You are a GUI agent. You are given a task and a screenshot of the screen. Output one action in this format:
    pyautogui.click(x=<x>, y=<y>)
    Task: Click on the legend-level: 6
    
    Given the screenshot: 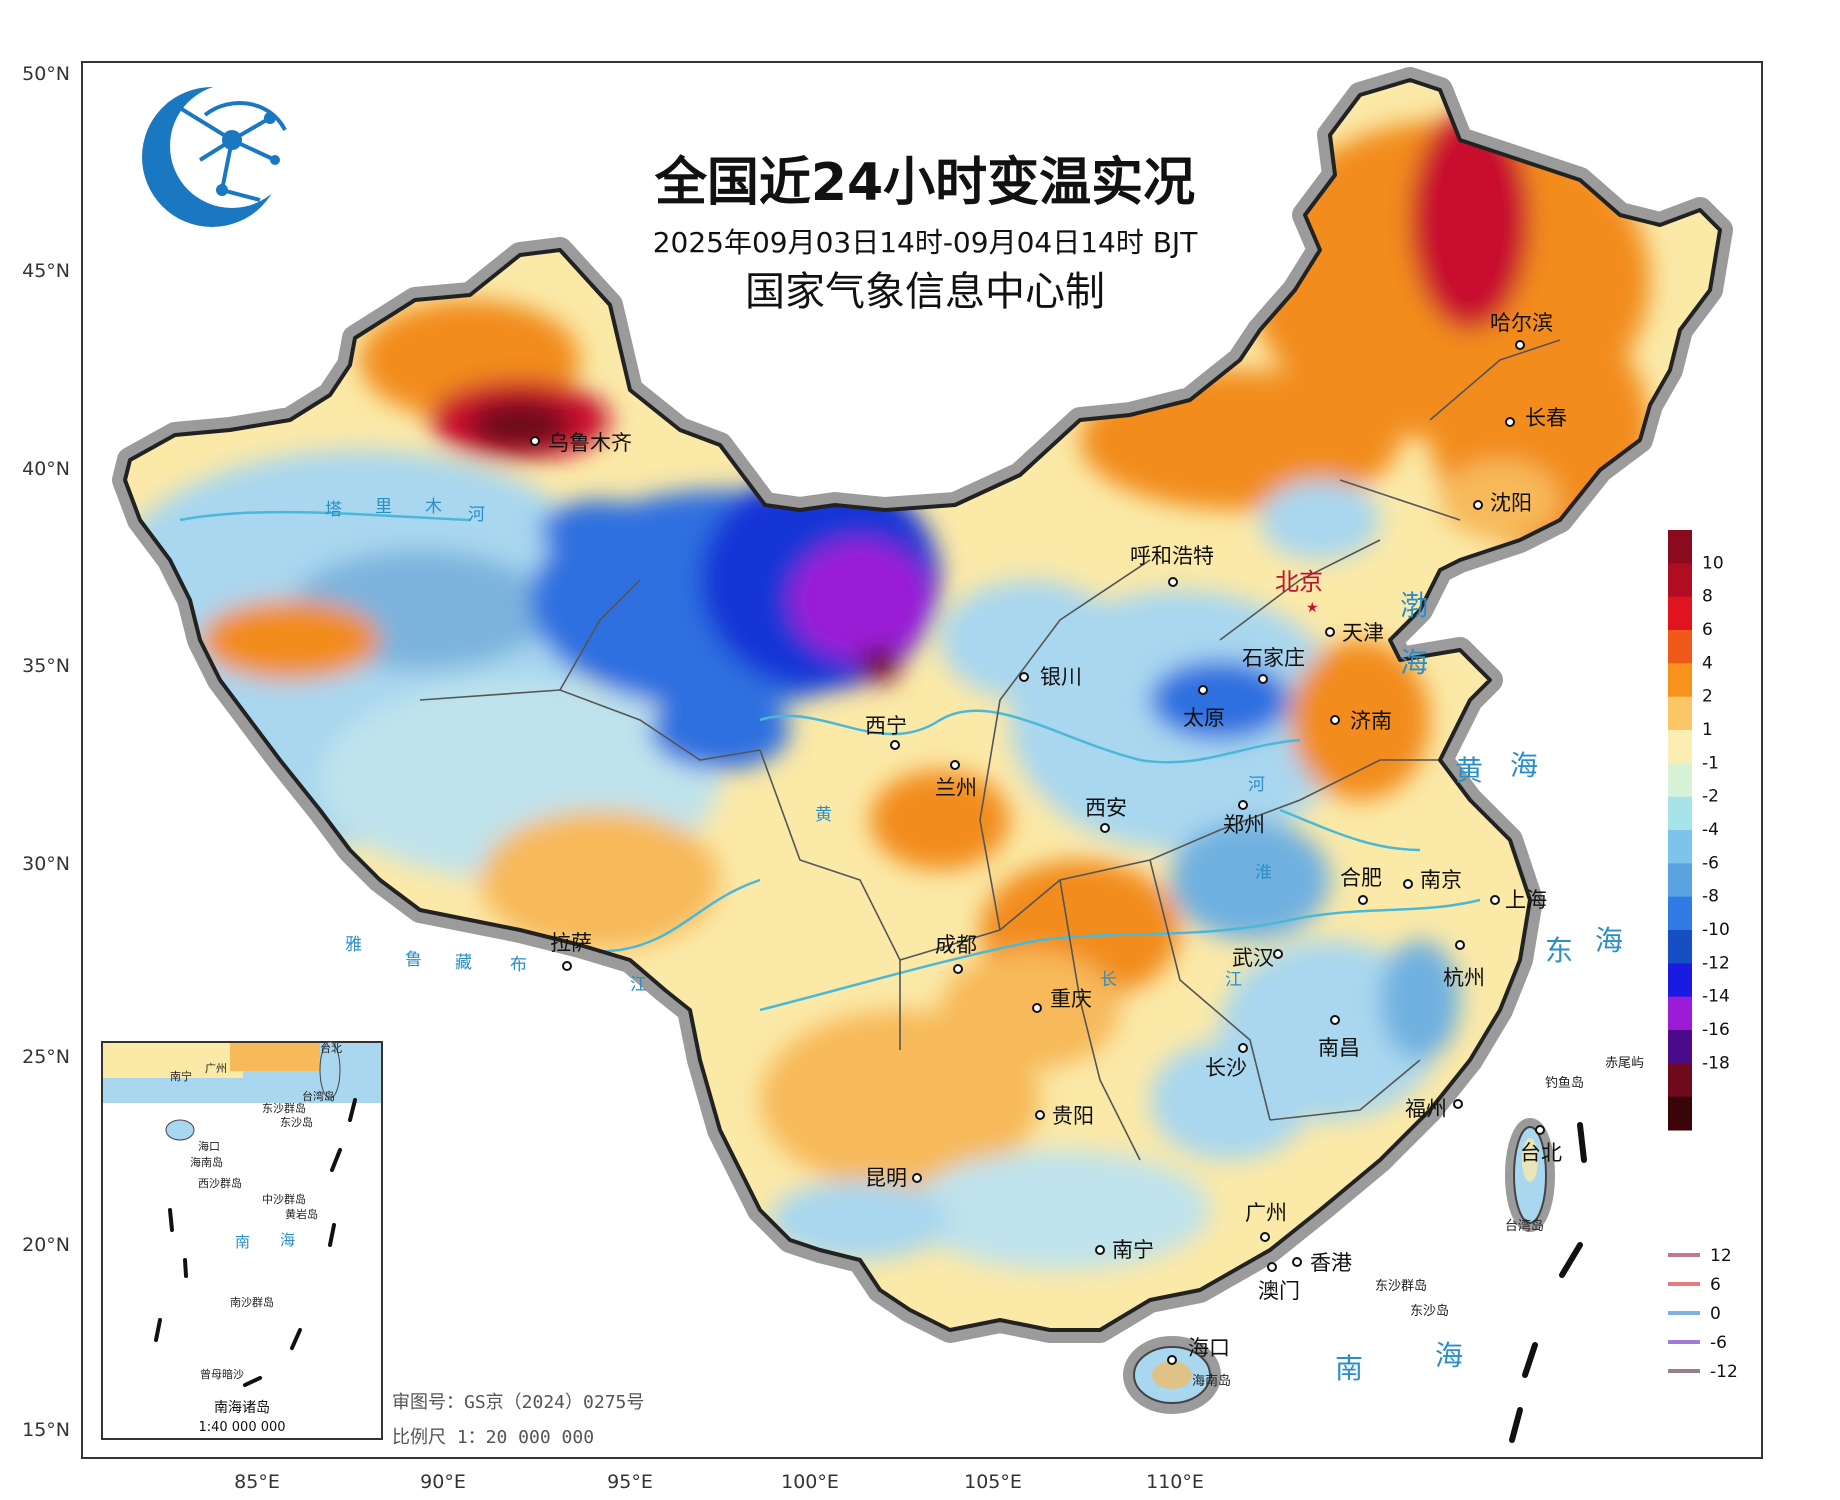 What is the action you would take?
    pyautogui.click(x=1707, y=630)
    